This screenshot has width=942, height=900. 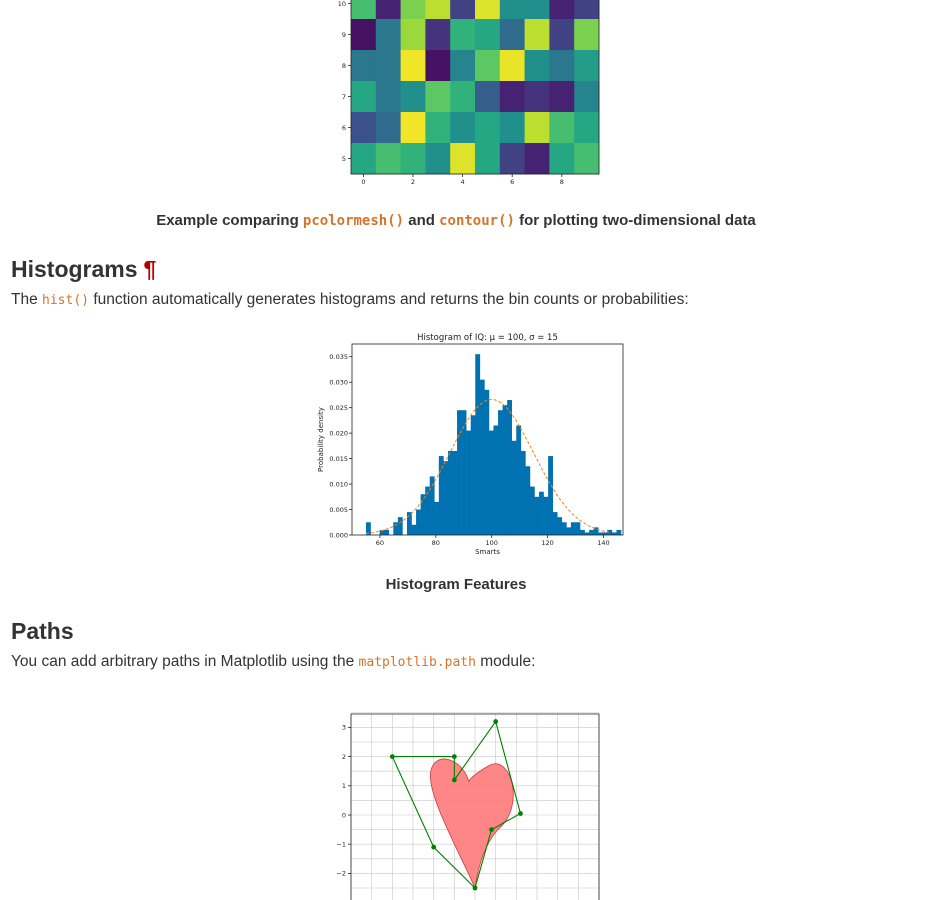 What do you see at coordinates (321, 439) in the screenshot?
I see `histogram-ylabel: Probability density` at bounding box center [321, 439].